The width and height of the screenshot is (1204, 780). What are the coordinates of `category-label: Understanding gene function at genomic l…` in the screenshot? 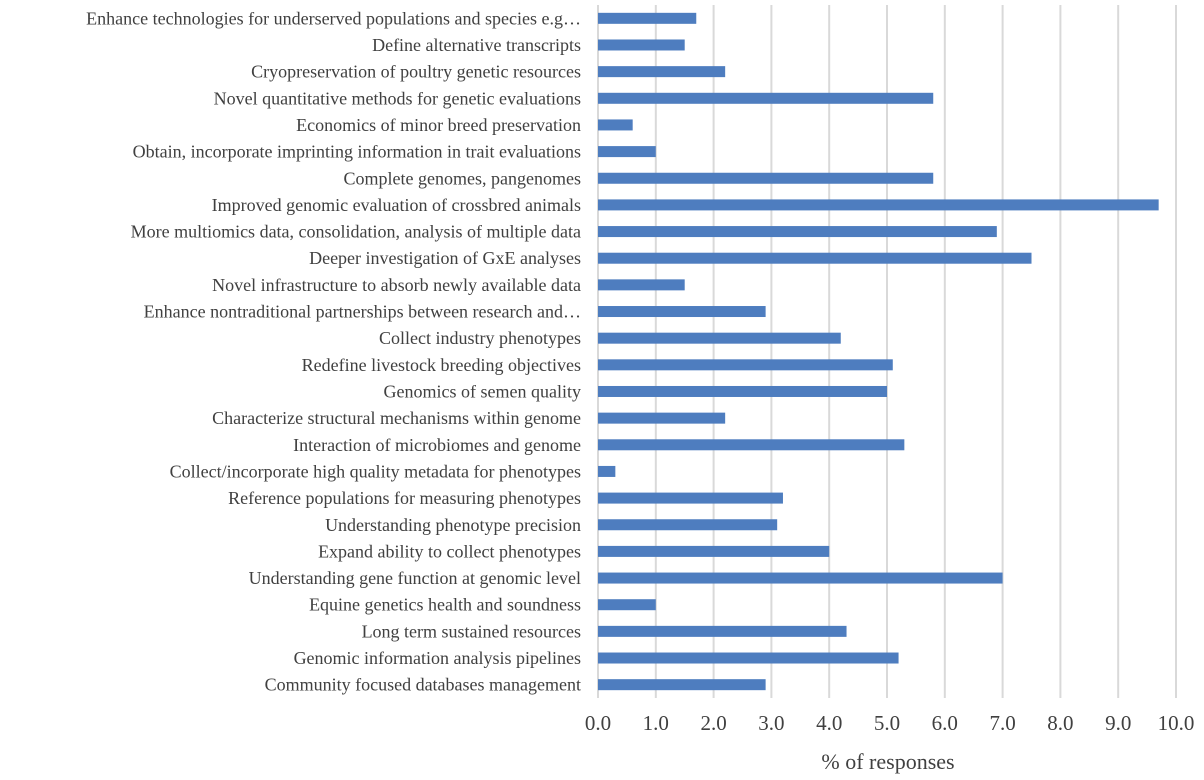 It's located at (415, 578).